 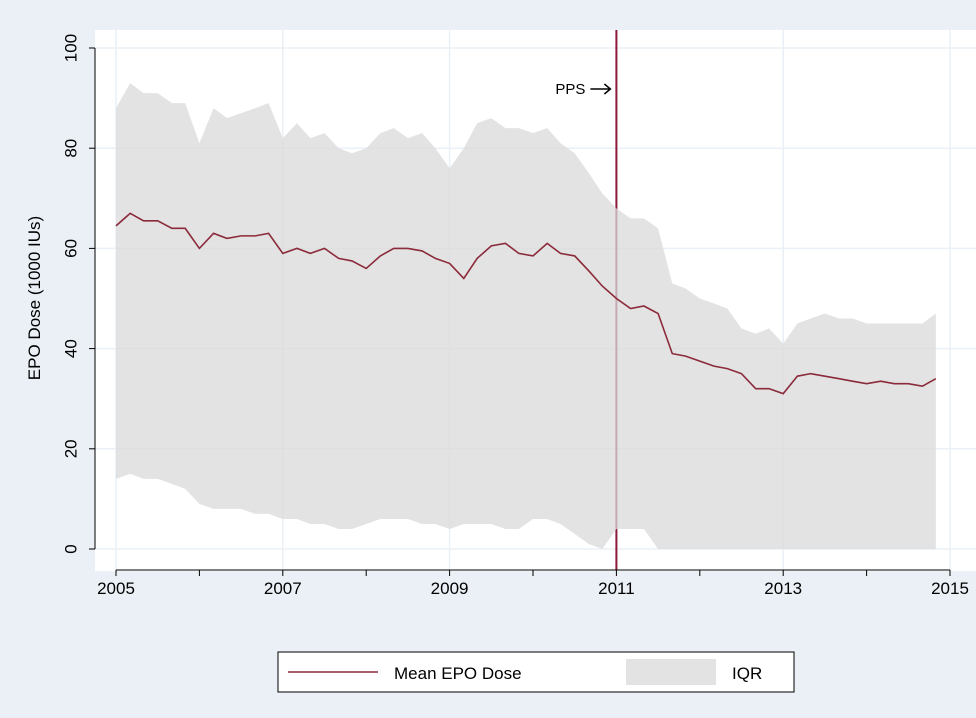 I want to click on legend-swatch, so click(x=671, y=672).